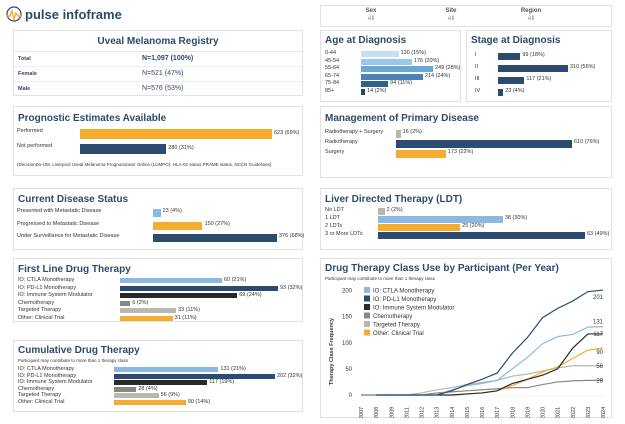 The image size is (625, 424). What do you see at coordinates (598, 234) in the screenshot?
I see `bar-value: 63 (49%)` at bounding box center [598, 234].